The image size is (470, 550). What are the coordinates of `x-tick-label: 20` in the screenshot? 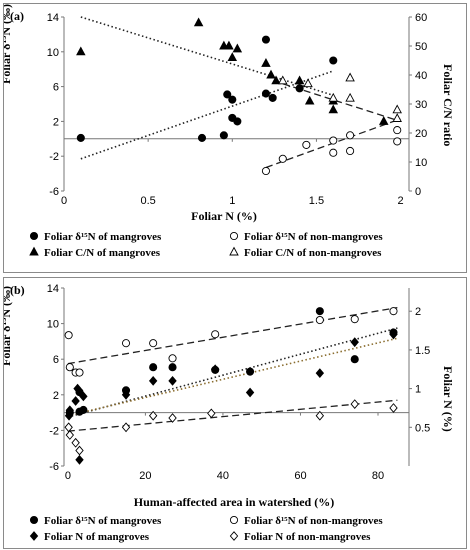 It's located at (145, 476).